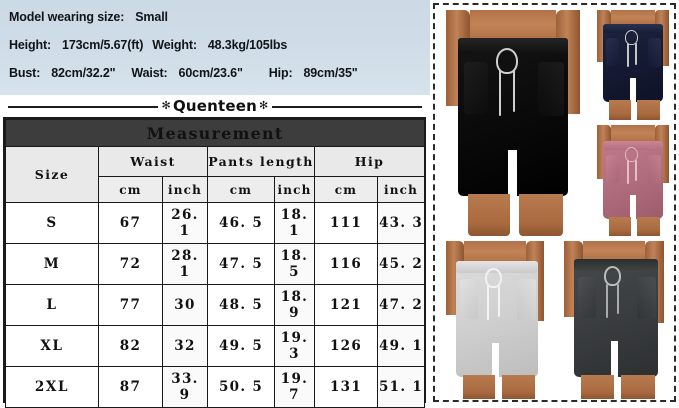 The height and width of the screenshot is (408, 679). What do you see at coordinates (616, 320) in the screenshot?
I see `photo-tile-dark-grey-shorts` at bounding box center [616, 320].